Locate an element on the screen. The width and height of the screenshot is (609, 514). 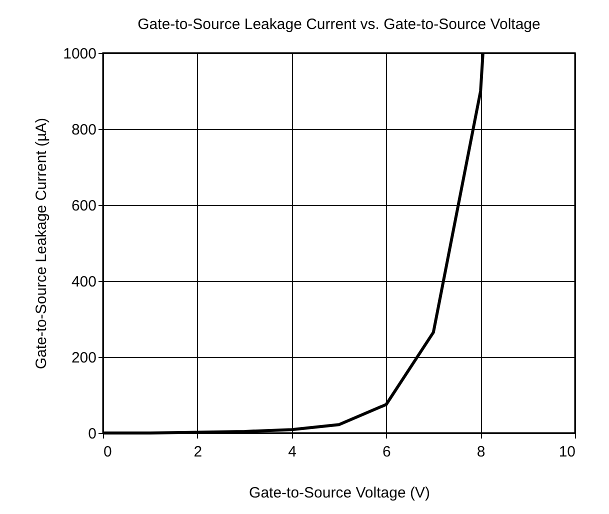
y-tick-label: 1000 is located at coordinates (79, 54).